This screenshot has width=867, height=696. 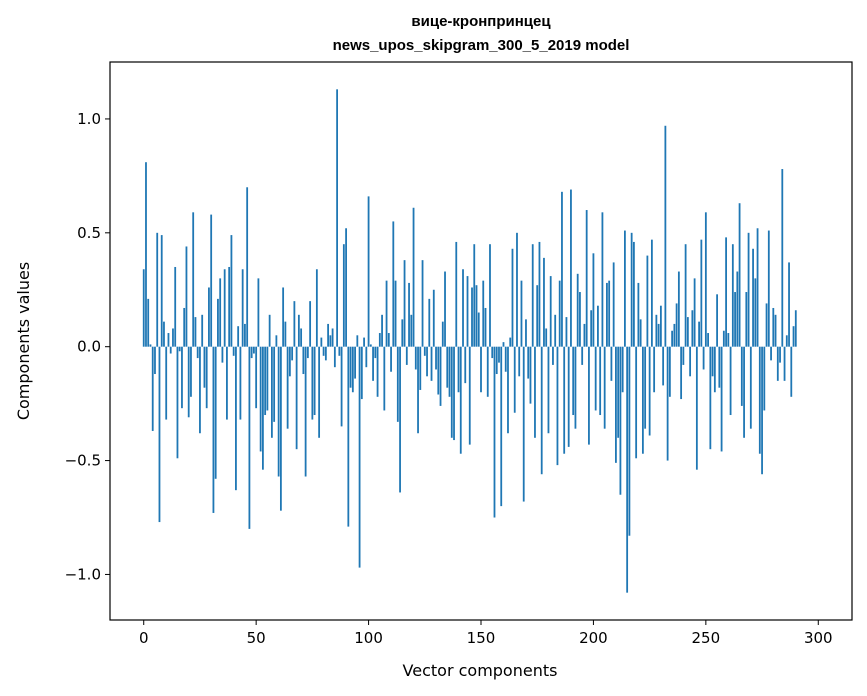 What do you see at coordinates (83, 574) in the screenshot?
I see `y-tick-label: −1.0` at bounding box center [83, 574].